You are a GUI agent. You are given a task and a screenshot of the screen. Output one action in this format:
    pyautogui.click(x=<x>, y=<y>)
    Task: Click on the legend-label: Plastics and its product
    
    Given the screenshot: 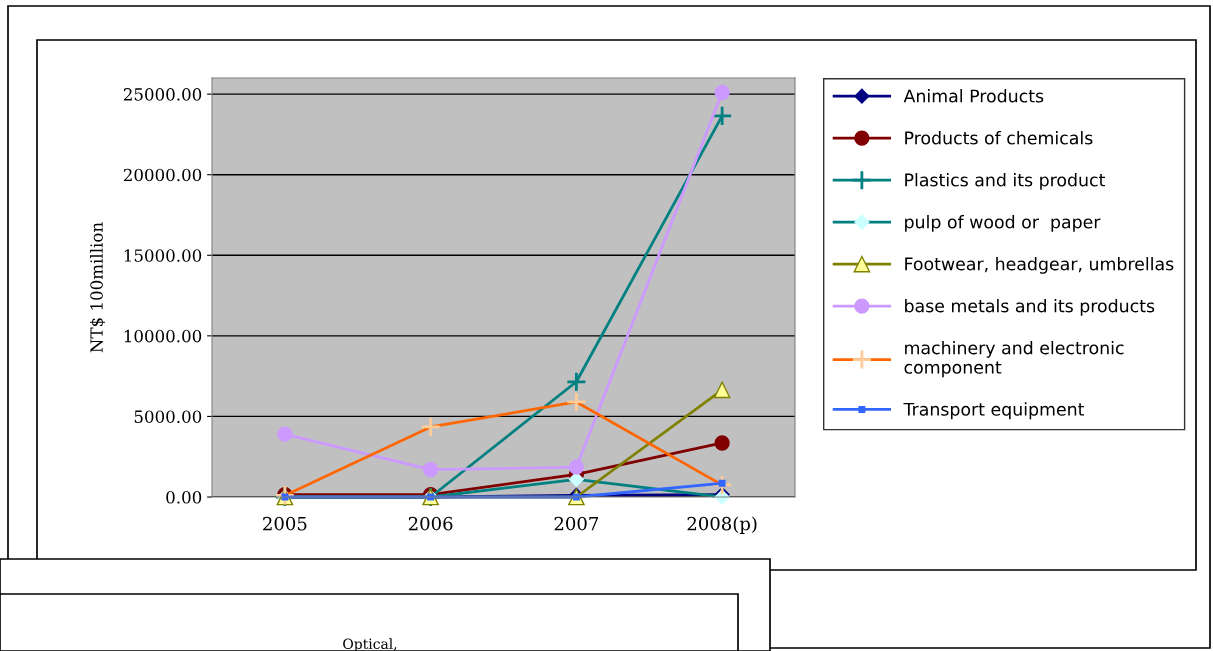 What is the action you would take?
    pyautogui.click(x=1005, y=181)
    